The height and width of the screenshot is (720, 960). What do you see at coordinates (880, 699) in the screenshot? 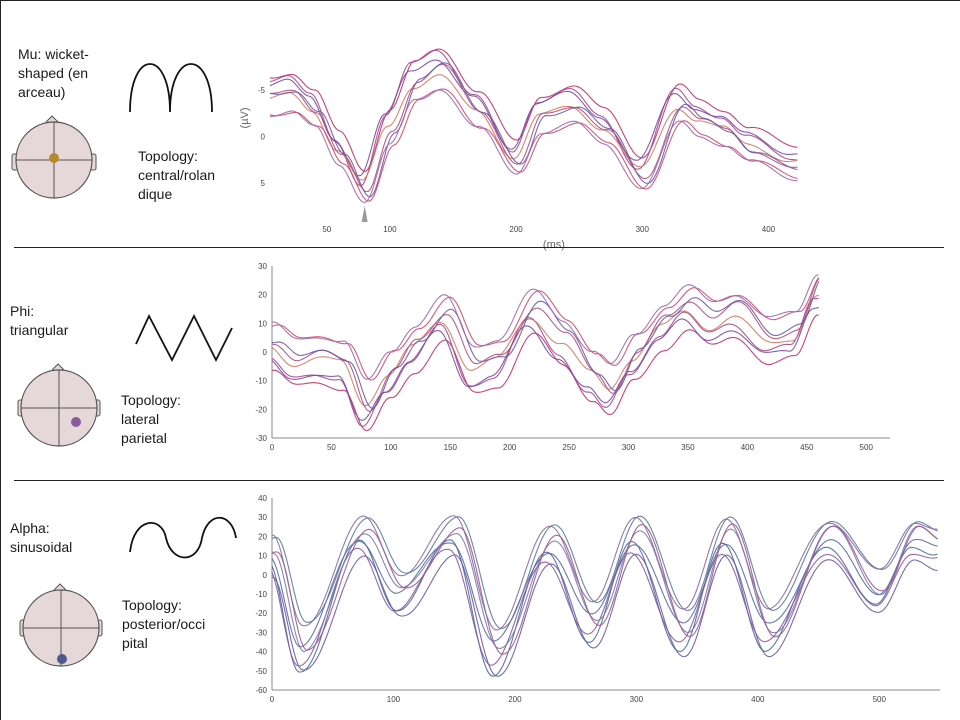
I see `alpha-x-tick-label: 500` at bounding box center [880, 699].